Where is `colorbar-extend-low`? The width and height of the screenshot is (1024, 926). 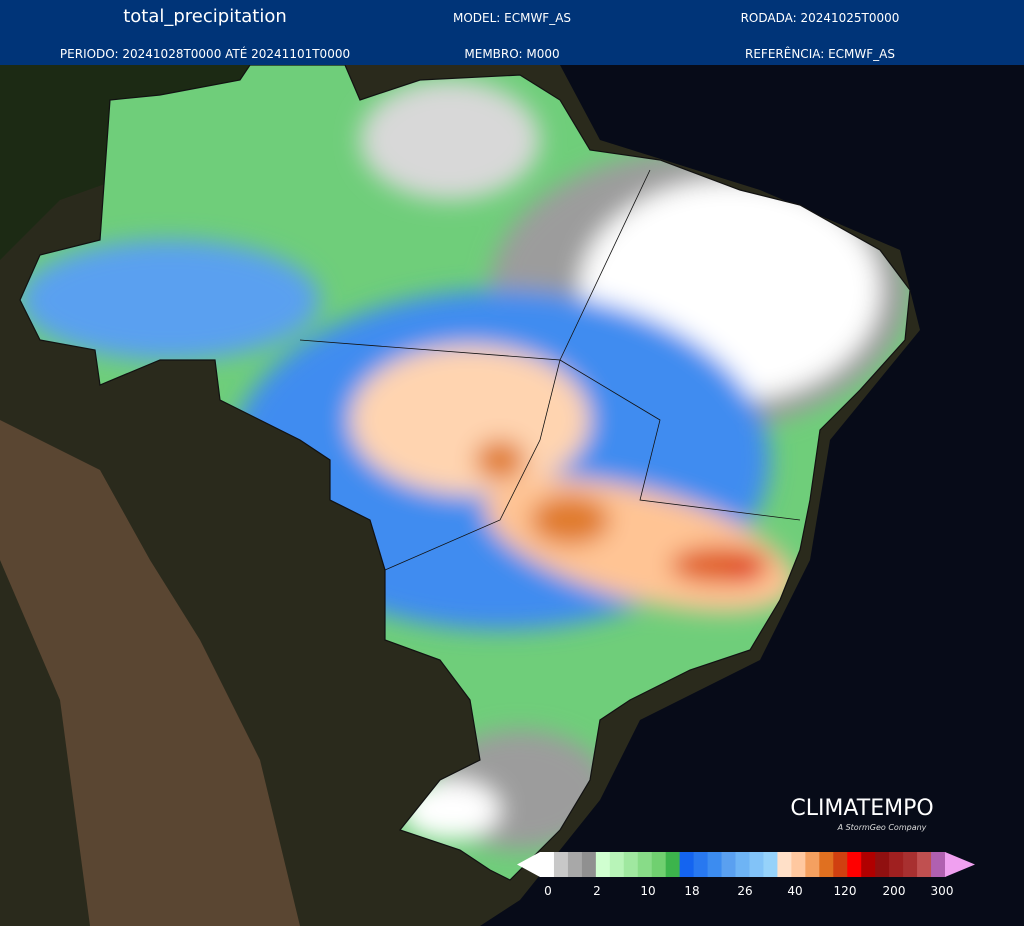 colorbar-extend-low is located at coordinates (528, 864).